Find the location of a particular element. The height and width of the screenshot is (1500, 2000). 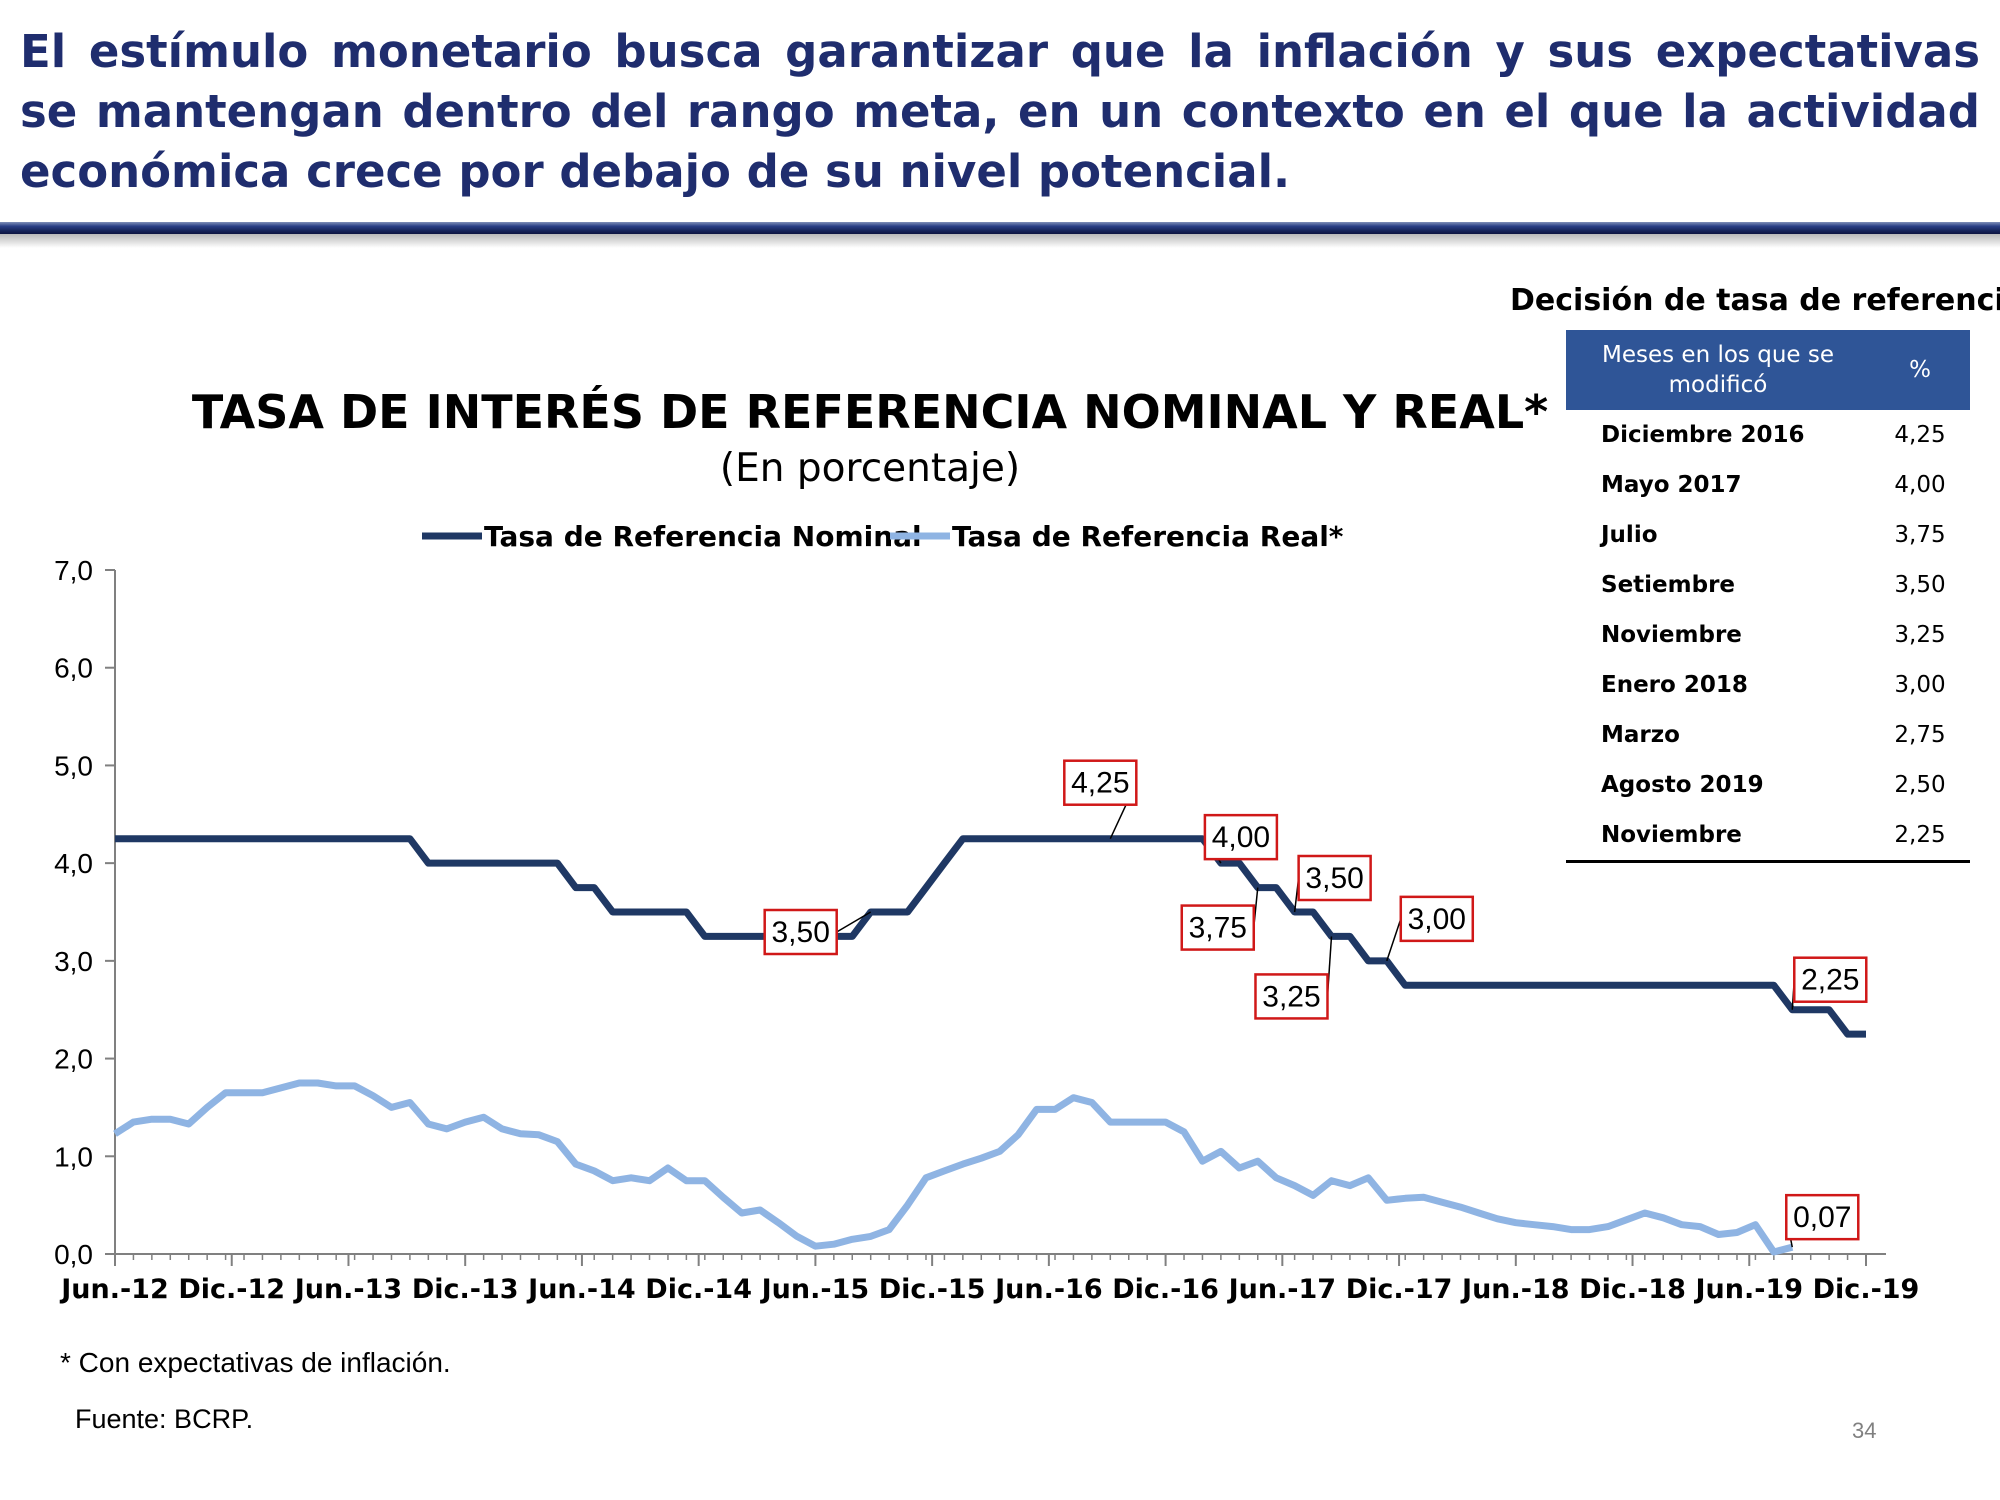

table-row: Marzo 2,75 is located at coordinates (1768, 735).